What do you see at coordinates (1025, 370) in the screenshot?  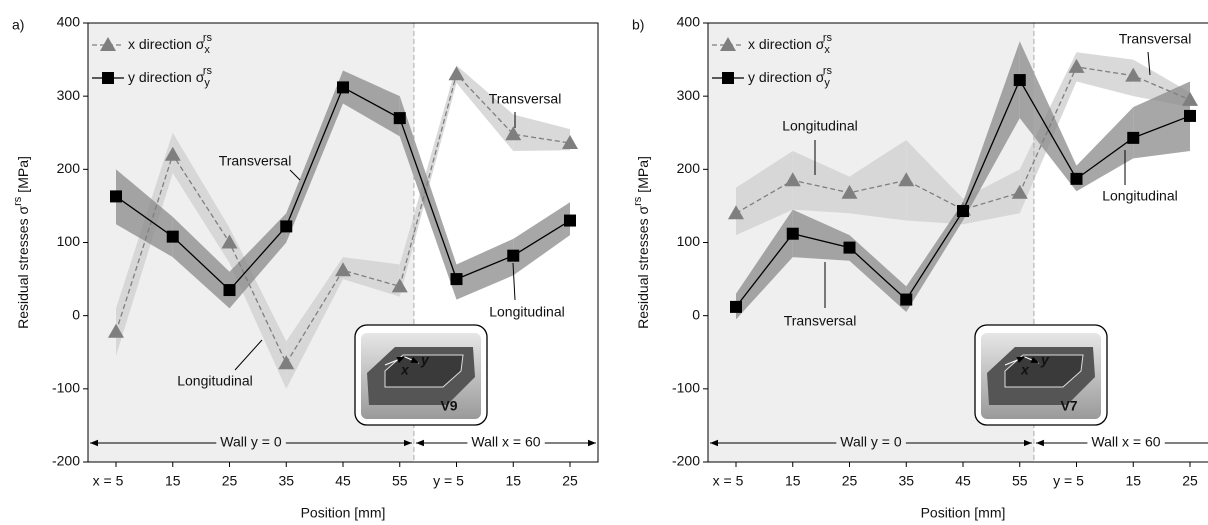 I see `inset-axis-label: x` at bounding box center [1025, 370].